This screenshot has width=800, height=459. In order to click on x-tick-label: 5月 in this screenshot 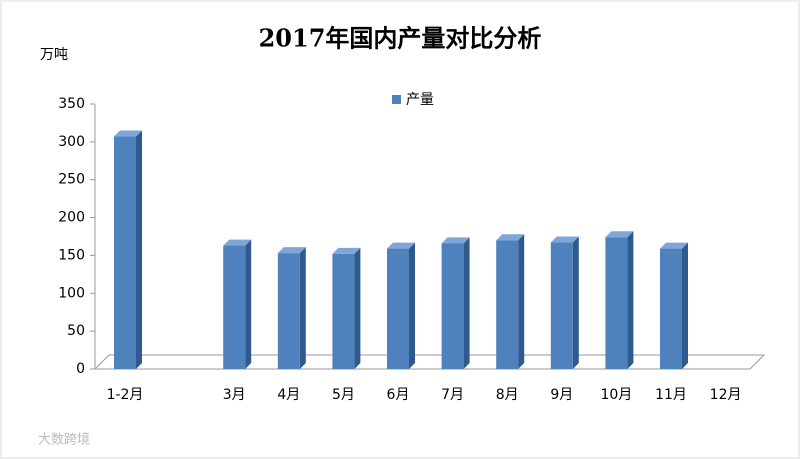, I will do `click(343, 395)`.